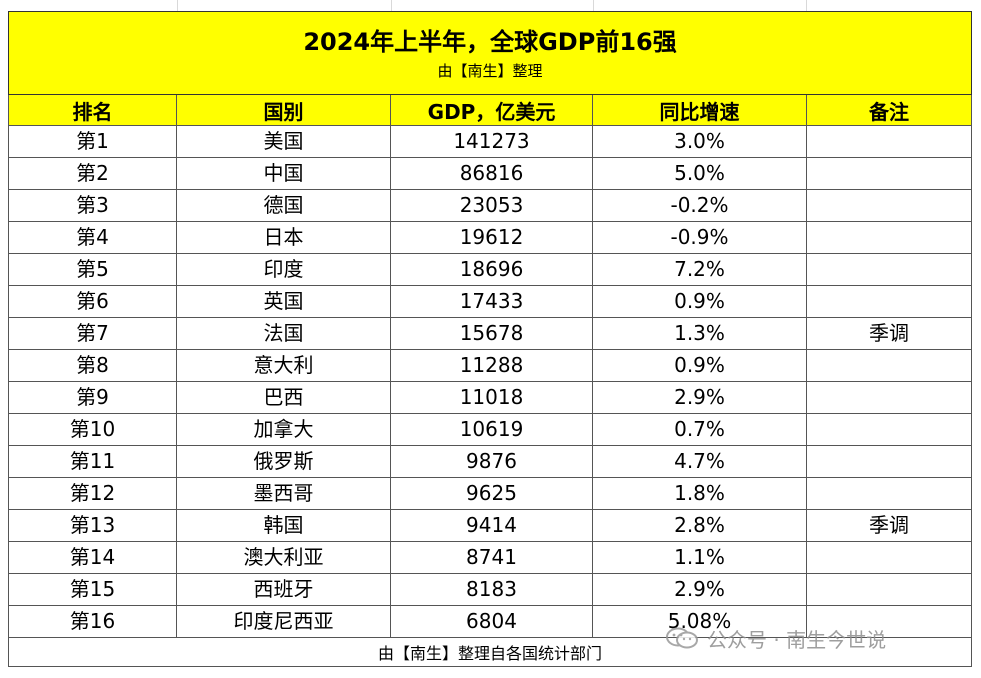  What do you see at coordinates (283, 365) in the screenshot?
I see `cell-country: 意大利` at bounding box center [283, 365].